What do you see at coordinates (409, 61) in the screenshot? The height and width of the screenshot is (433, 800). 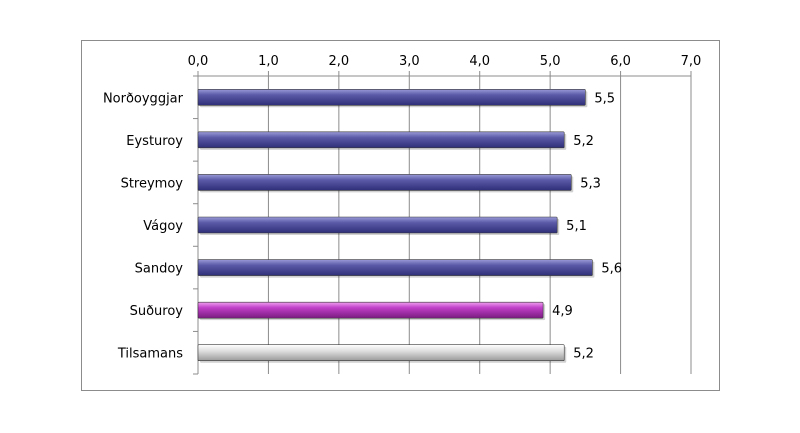 I see `x-tick-label: 3,0` at bounding box center [409, 61].